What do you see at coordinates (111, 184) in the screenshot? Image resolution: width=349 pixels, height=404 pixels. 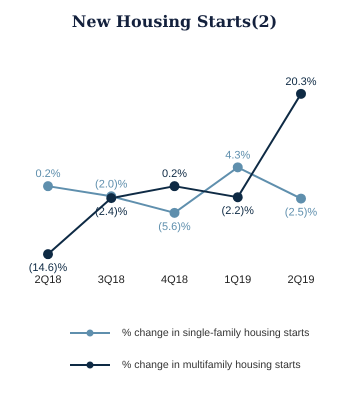 I see `data-label: (2.0)%` at bounding box center [111, 184].